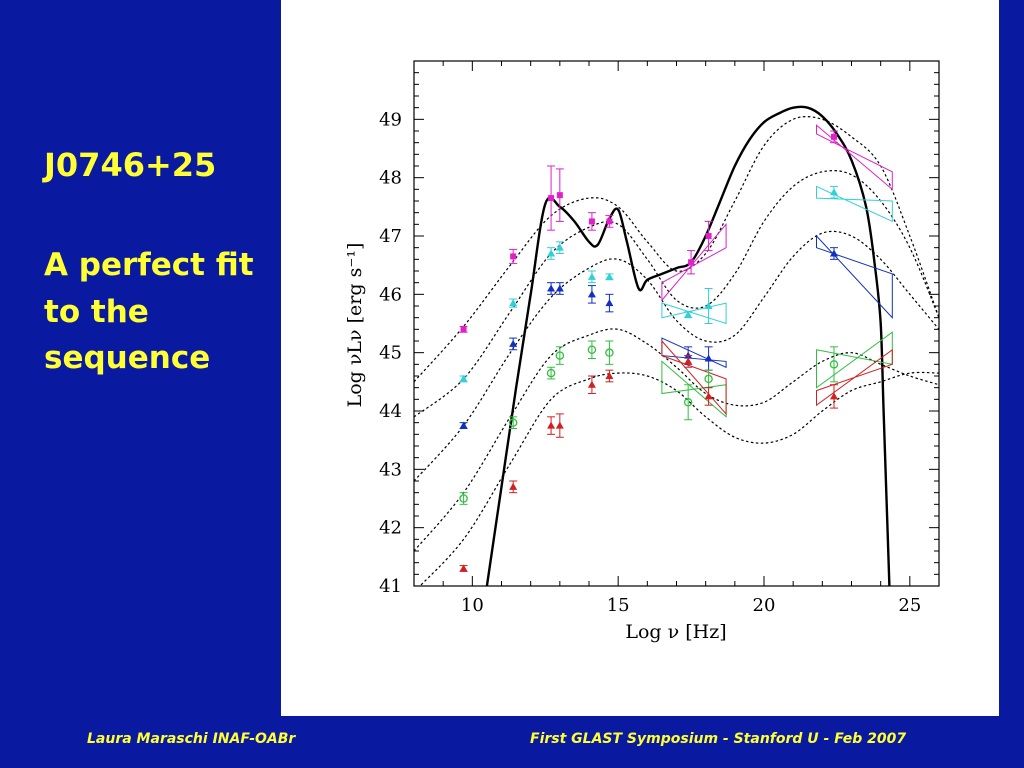 The width and height of the screenshot is (1024, 768). I want to click on bowties, so click(777, 271).